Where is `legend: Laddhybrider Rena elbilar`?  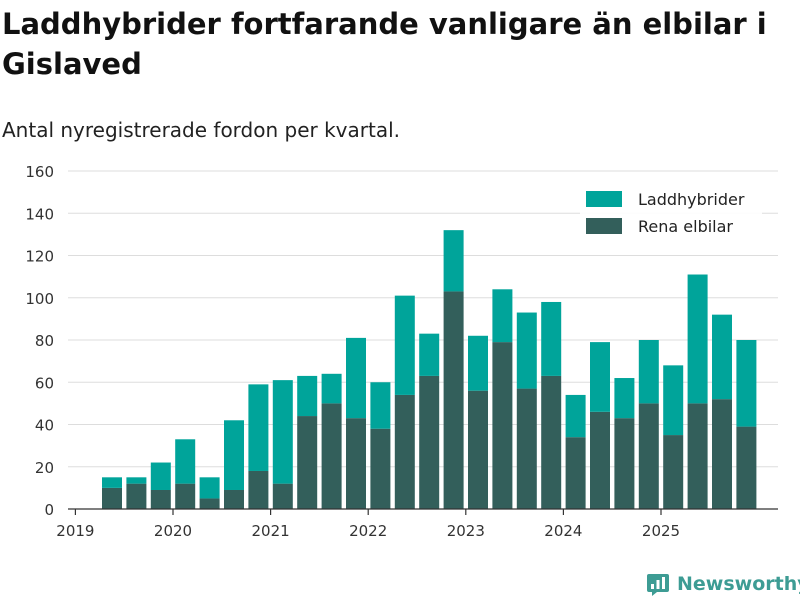 legend: Laddhybrider Rena elbilar is located at coordinates (671, 214).